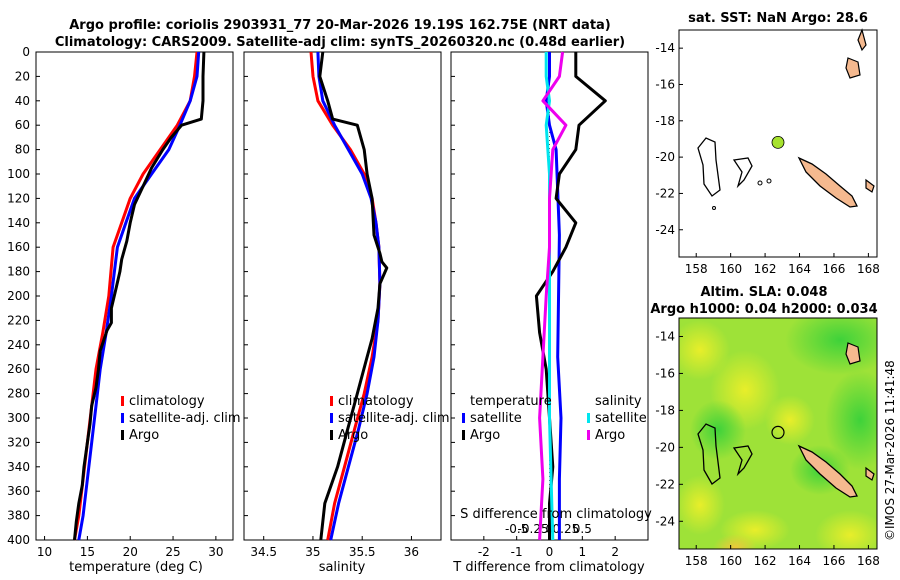  What do you see at coordinates (18, 418) in the screenshot?
I see `y-tick-label: 300` at bounding box center [18, 418].